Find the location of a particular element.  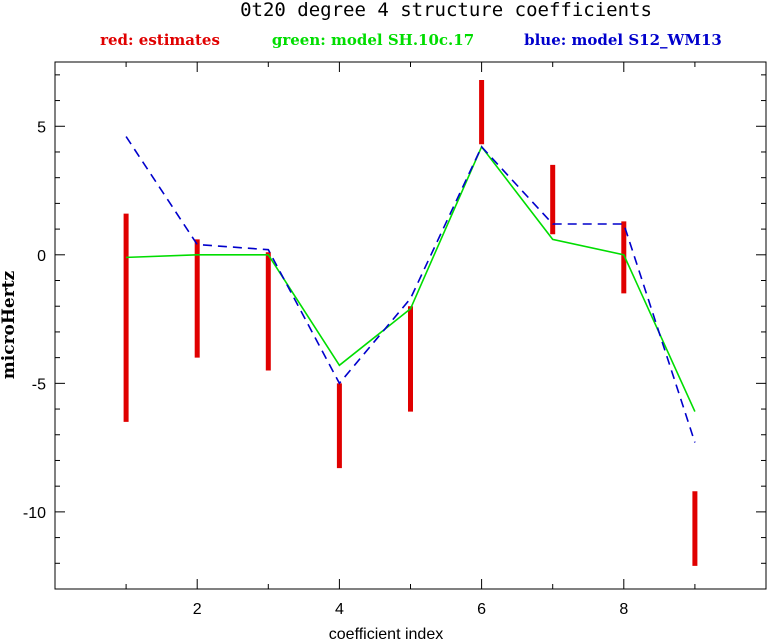

y-tick-label: -10 is located at coordinates (34, 513).